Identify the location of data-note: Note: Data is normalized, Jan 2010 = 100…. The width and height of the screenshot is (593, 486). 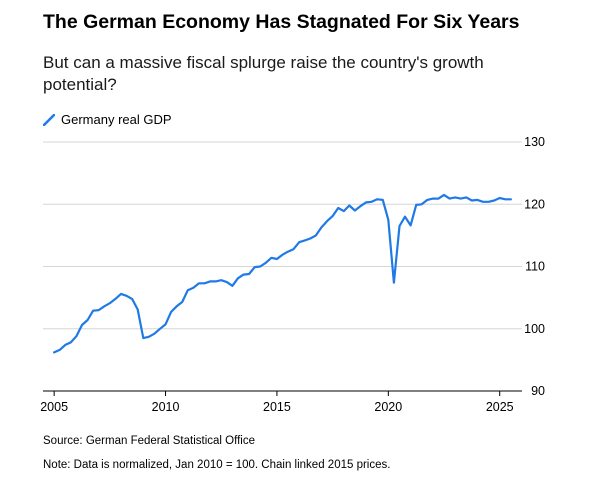
(217, 465).